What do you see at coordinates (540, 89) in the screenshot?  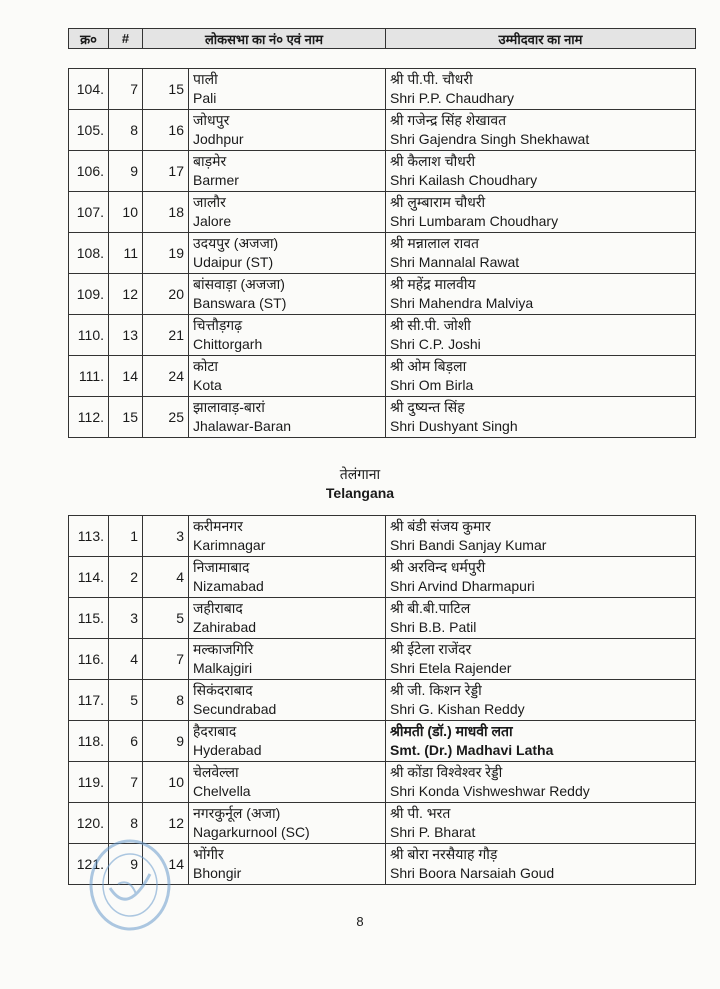 I see `candidate-cell: श्री पी.पी. चौधरी Shri P.P. Chaudhary` at bounding box center [540, 89].